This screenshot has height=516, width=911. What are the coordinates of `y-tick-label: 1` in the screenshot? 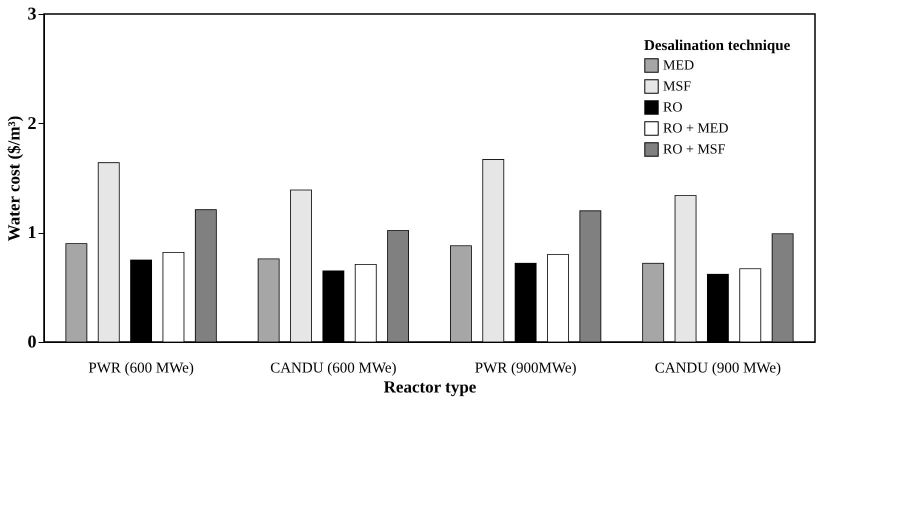 It's located at (32, 232).